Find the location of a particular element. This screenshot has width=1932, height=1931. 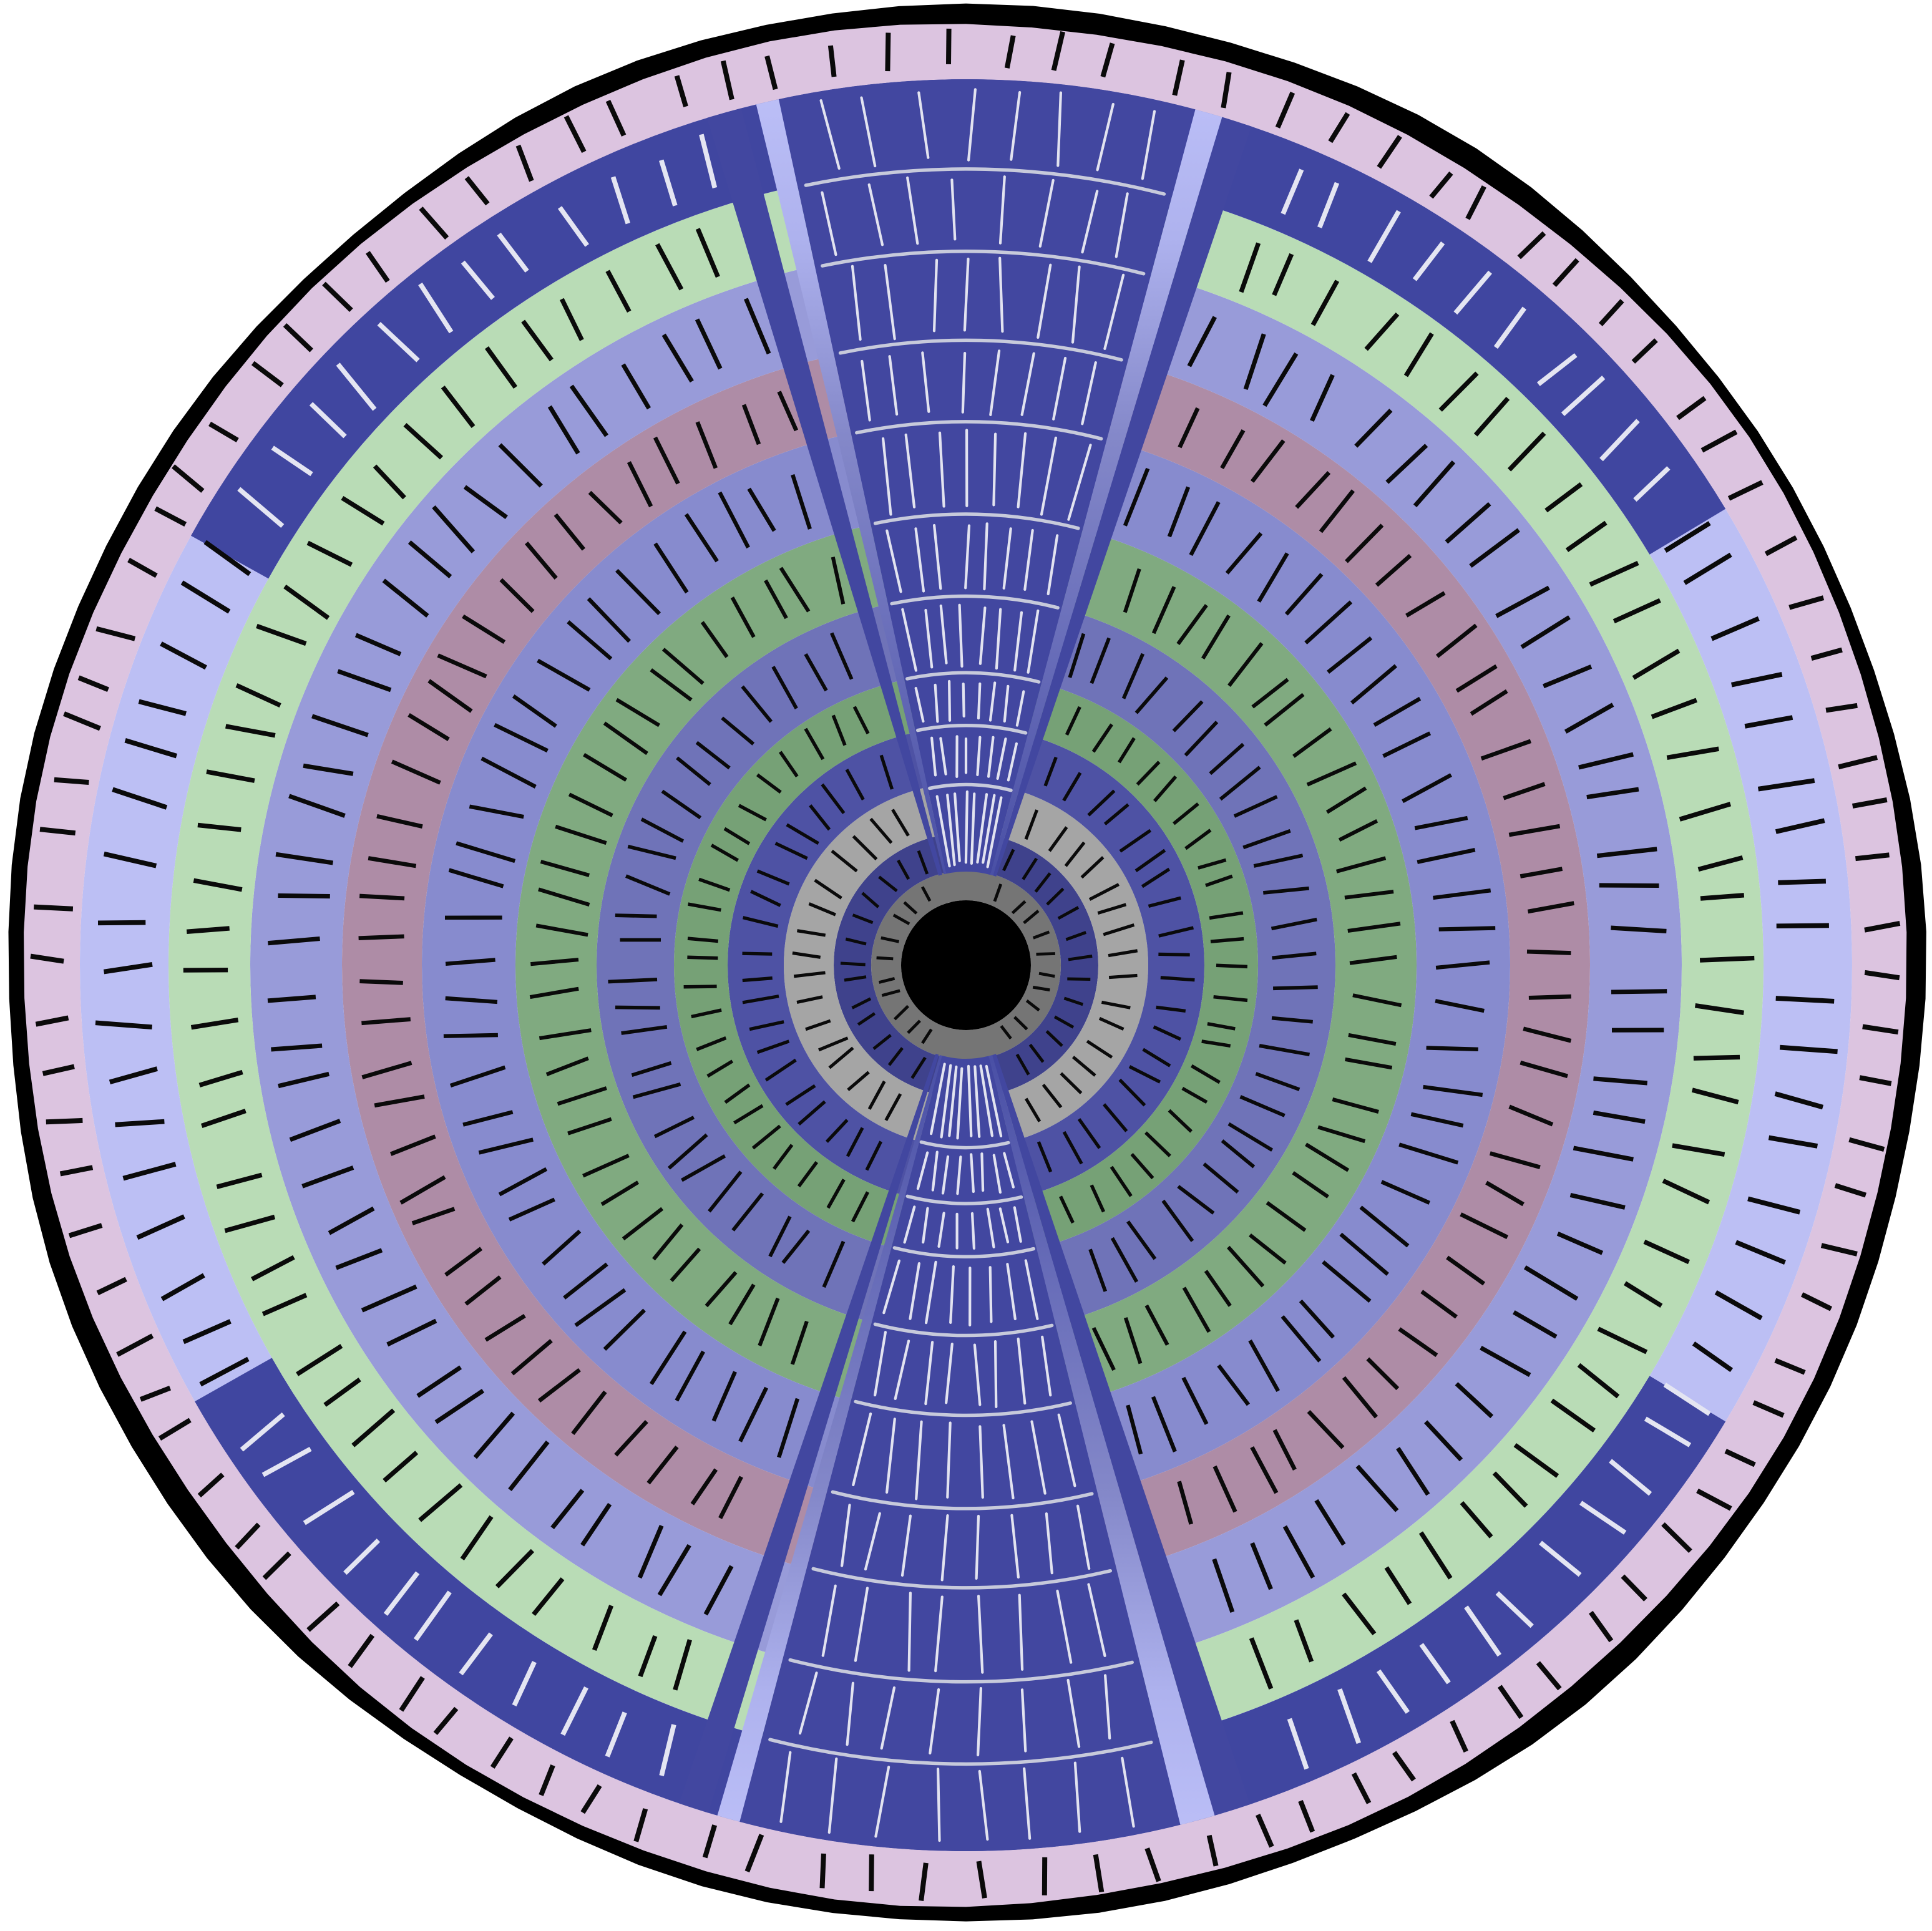

wedge-bottom-arc-divider is located at coordinates (963, 1330).